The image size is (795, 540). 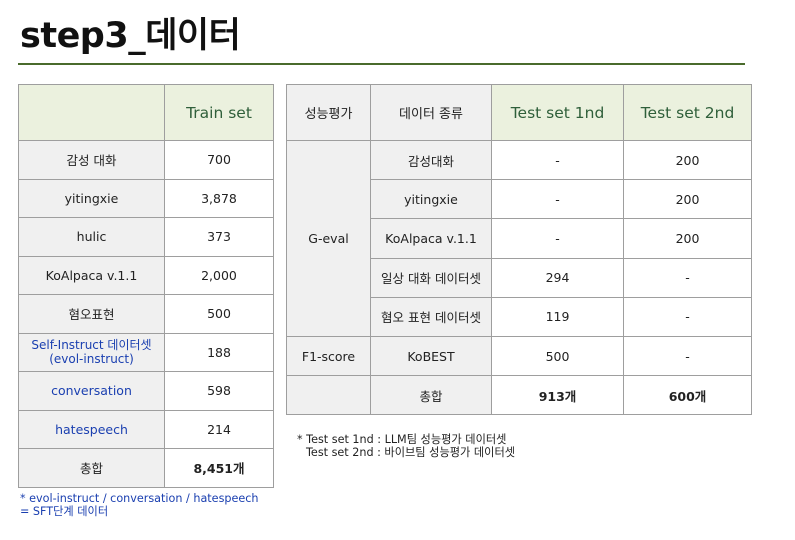 What do you see at coordinates (328, 356) in the screenshot?
I see `f1-label: F1-score` at bounding box center [328, 356].